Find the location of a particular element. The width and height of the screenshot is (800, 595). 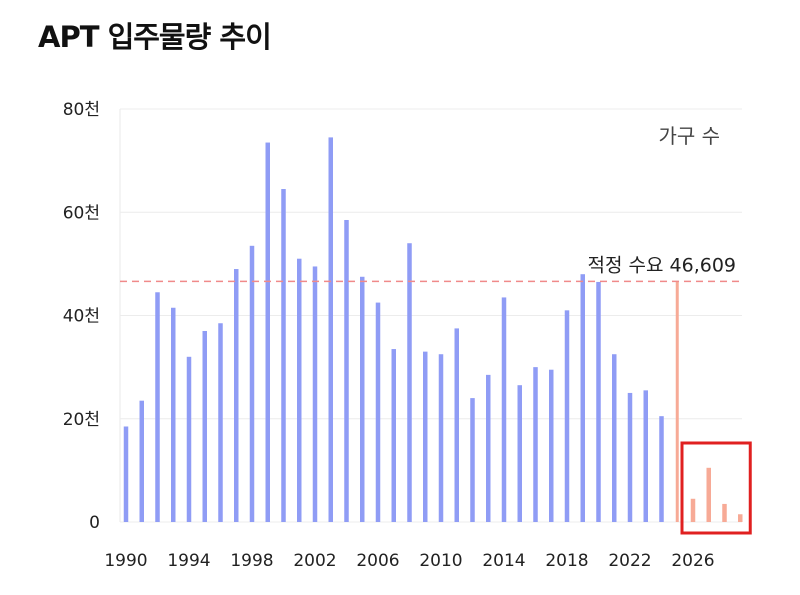

unit-label: 가구 수 is located at coordinates (689, 136).